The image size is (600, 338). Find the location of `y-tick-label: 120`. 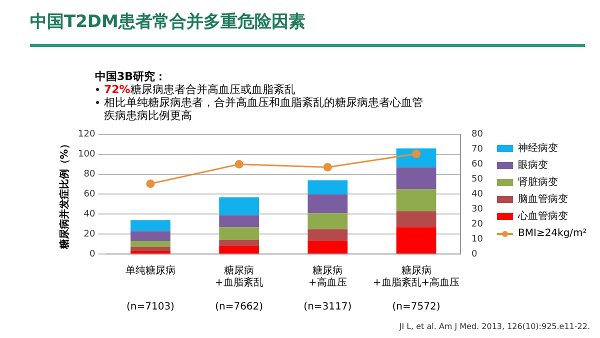

y-tick-label: 120 is located at coordinates (87, 135).